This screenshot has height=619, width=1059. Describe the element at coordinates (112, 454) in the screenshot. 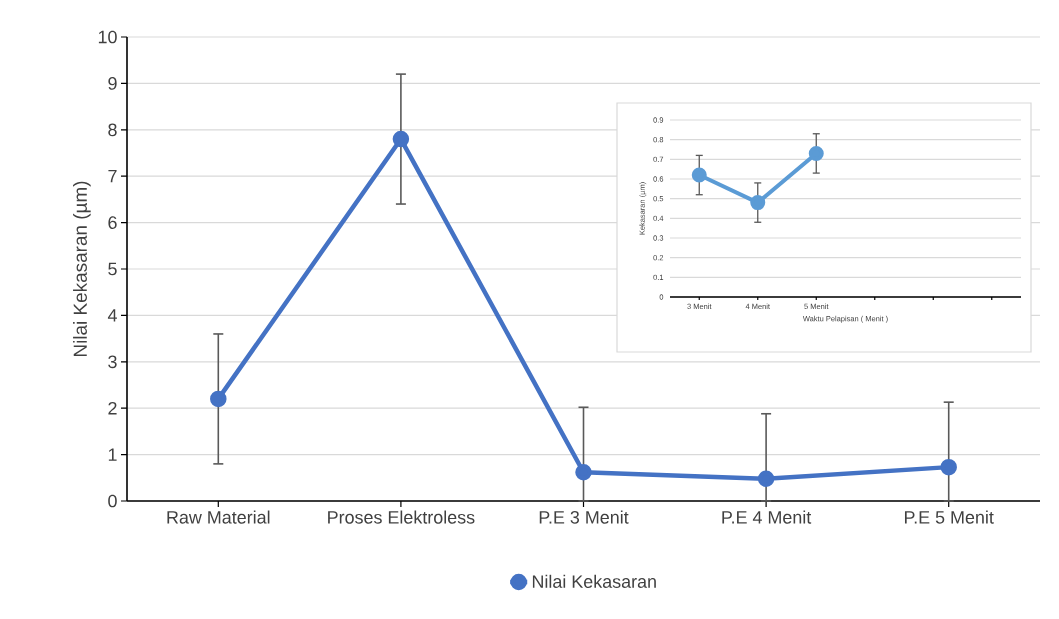

I see `y-tick-label: 1` at that location.